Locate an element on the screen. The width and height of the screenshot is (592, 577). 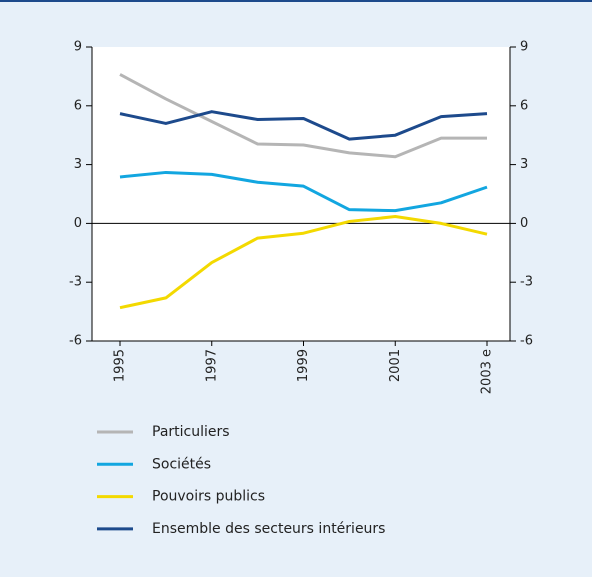
x-tick-label: 1997 is located at coordinates (211, 365).